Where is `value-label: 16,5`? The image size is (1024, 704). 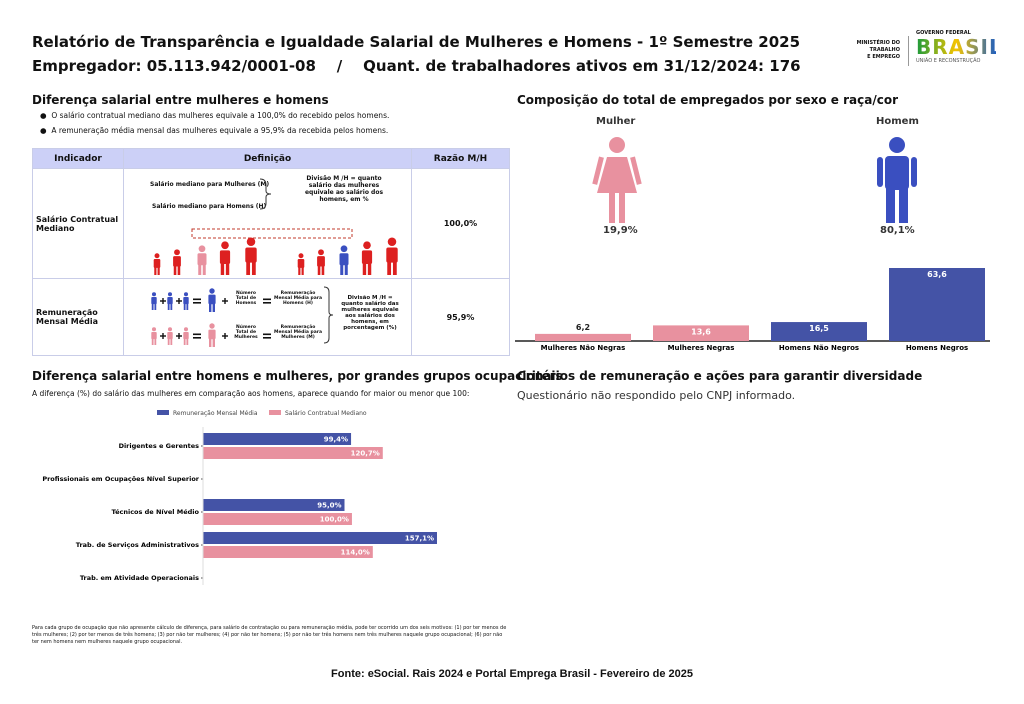
value-label: 16,5 is located at coordinates (819, 328).